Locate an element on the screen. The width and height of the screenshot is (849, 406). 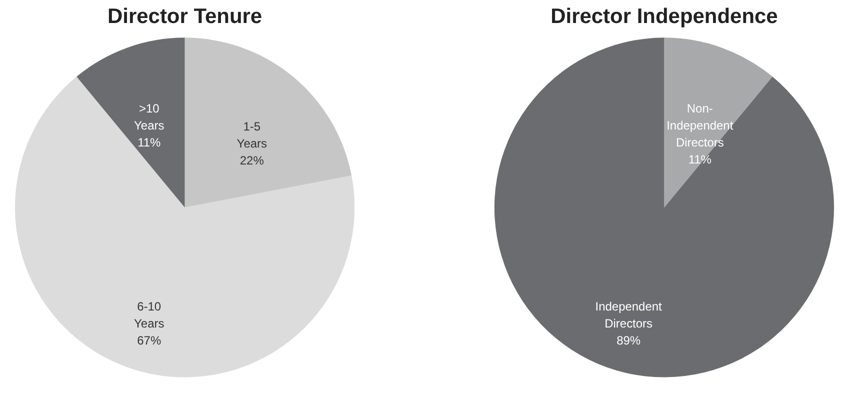
data-label: 89% is located at coordinates (628, 340).